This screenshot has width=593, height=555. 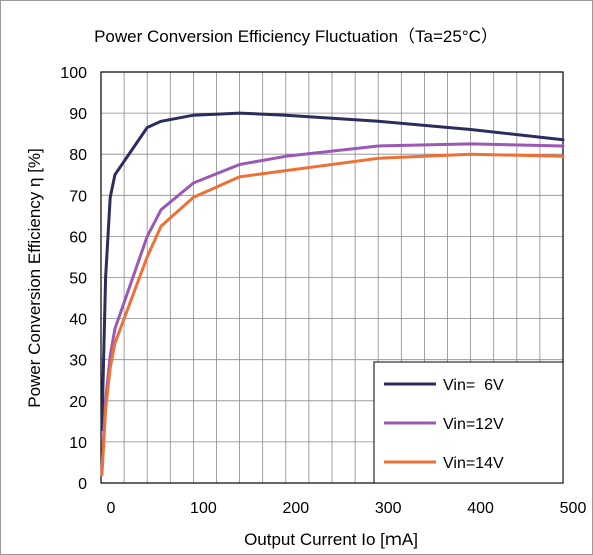 What do you see at coordinates (331, 539) in the screenshot?
I see `x-axis-label: Output Current Io [ｍA]` at bounding box center [331, 539].